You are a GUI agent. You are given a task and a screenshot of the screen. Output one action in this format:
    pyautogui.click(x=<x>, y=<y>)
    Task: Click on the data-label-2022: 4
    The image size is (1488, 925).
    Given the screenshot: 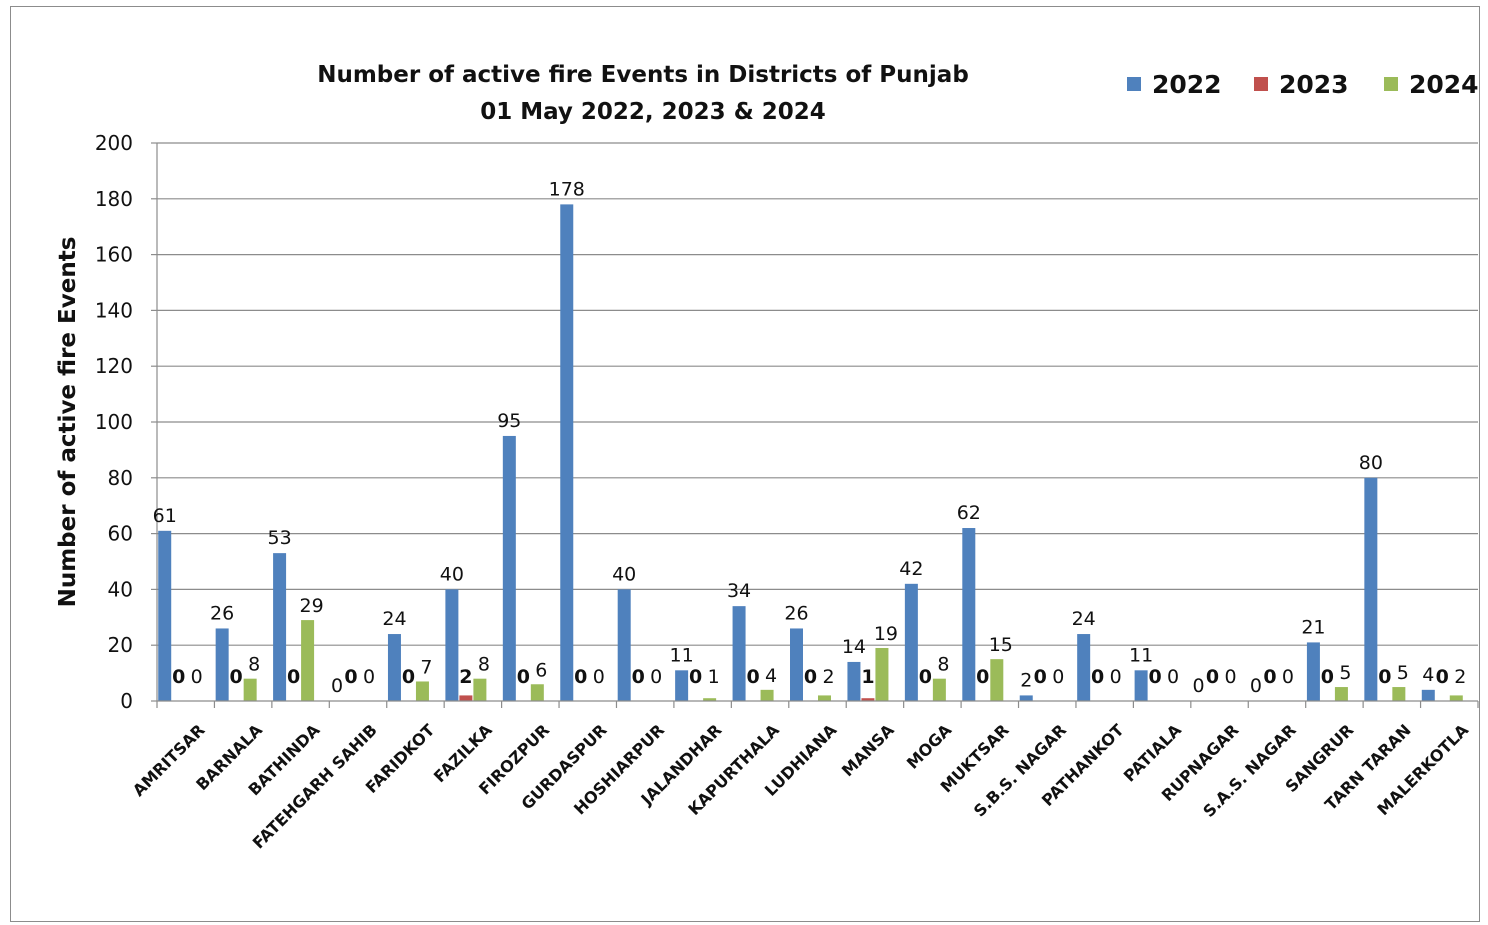 What is the action you would take?
    pyautogui.click(x=1428, y=675)
    